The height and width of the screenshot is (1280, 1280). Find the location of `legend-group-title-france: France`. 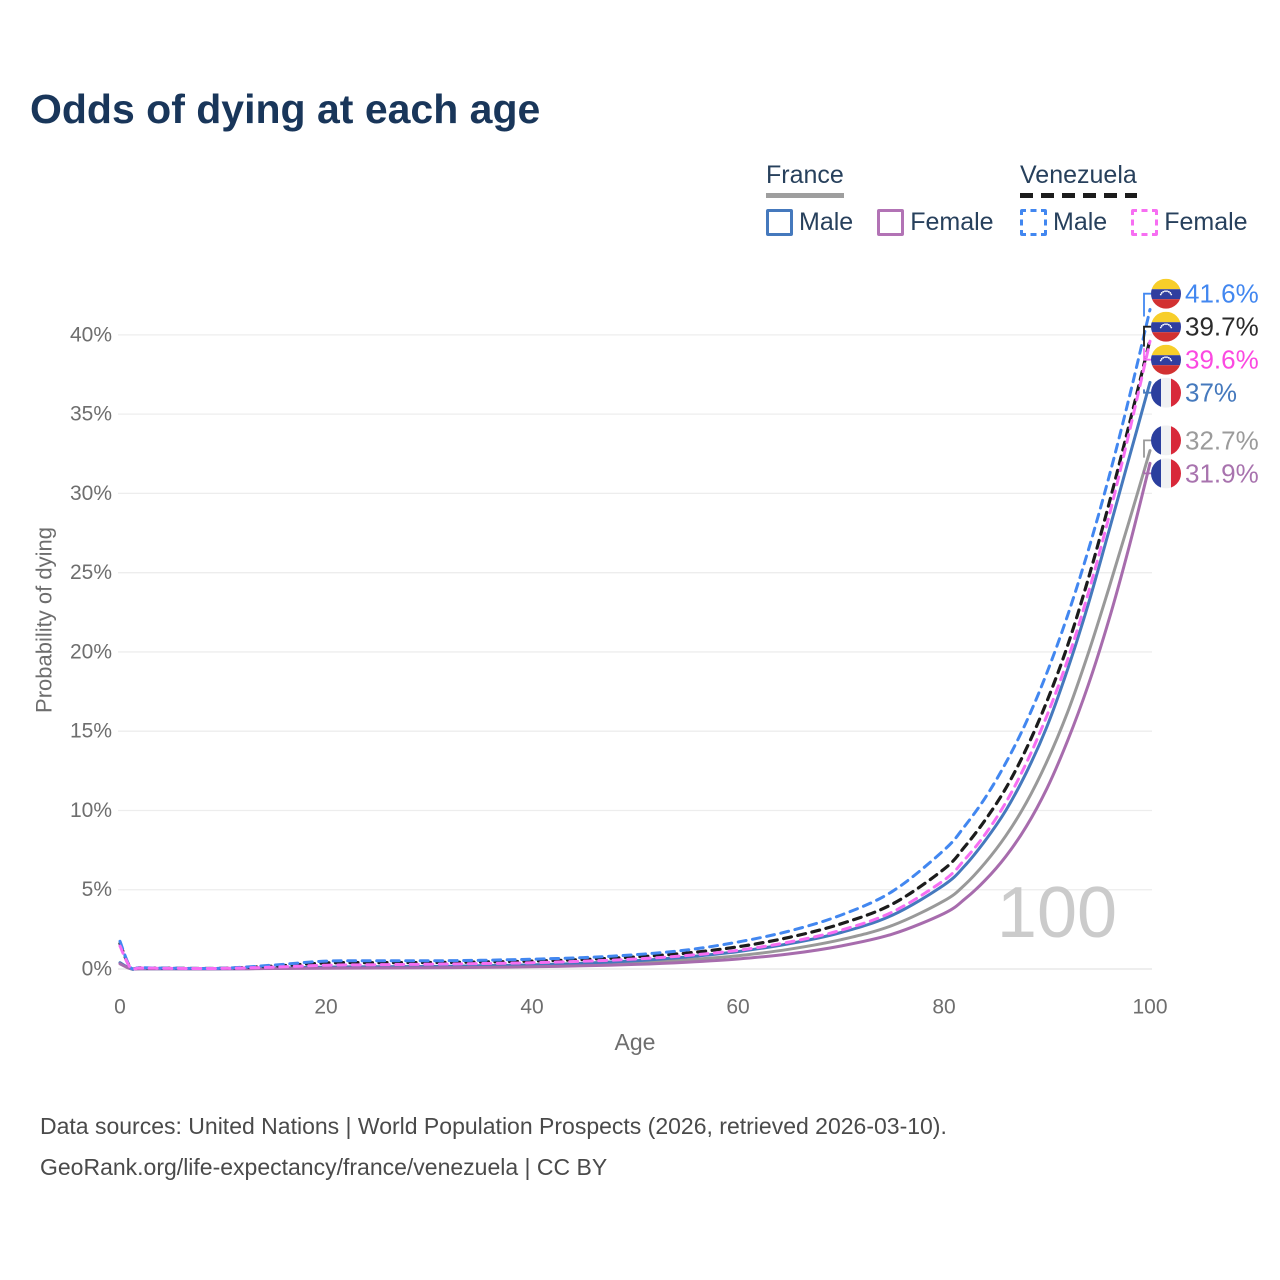

legend-group-title-france: France is located at coordinates (805, 179).